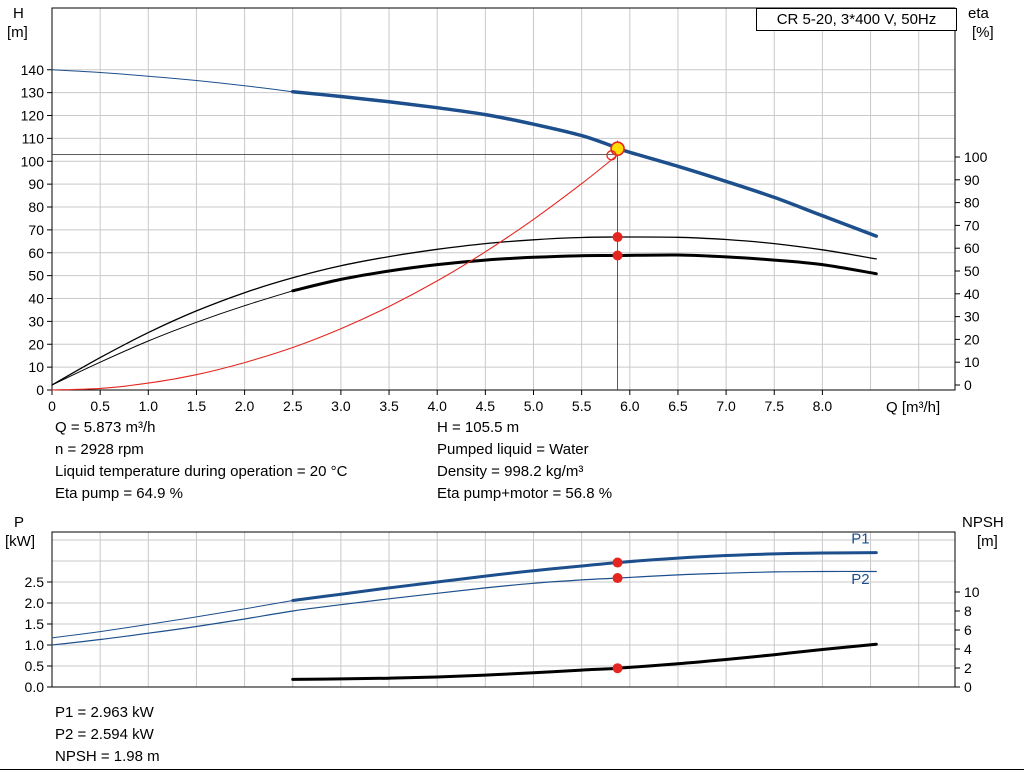 The height and width of the screenshot is (781, 1024). Describe the element at coordinates (437, 406) in the screenshot. I see `x-axis-tick-label: 4.0` at that location.